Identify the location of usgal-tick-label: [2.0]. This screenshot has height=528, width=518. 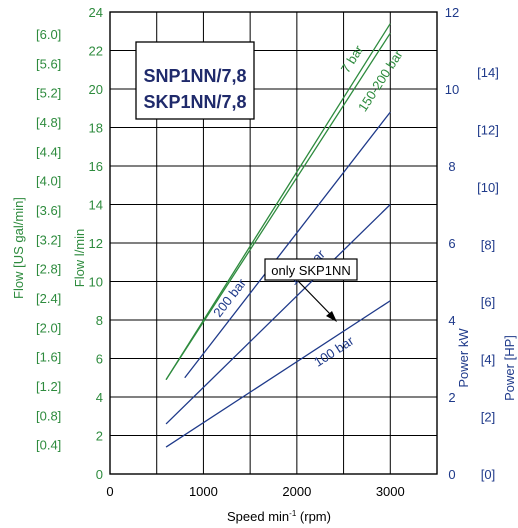
(48, 327).